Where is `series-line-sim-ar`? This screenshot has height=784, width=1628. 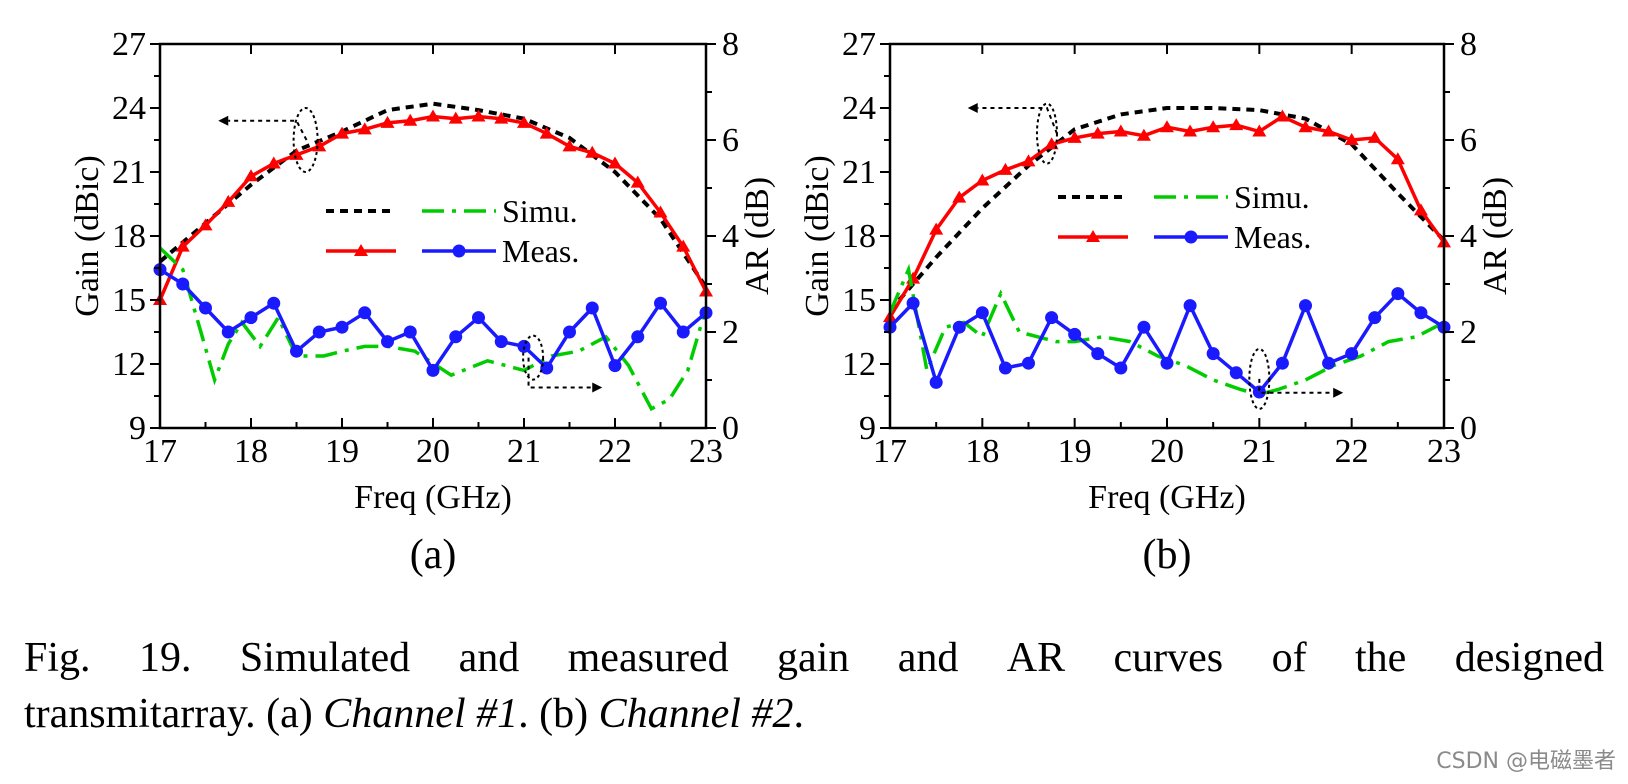
series-line-sim-ar is located at coordinates (433, 329).